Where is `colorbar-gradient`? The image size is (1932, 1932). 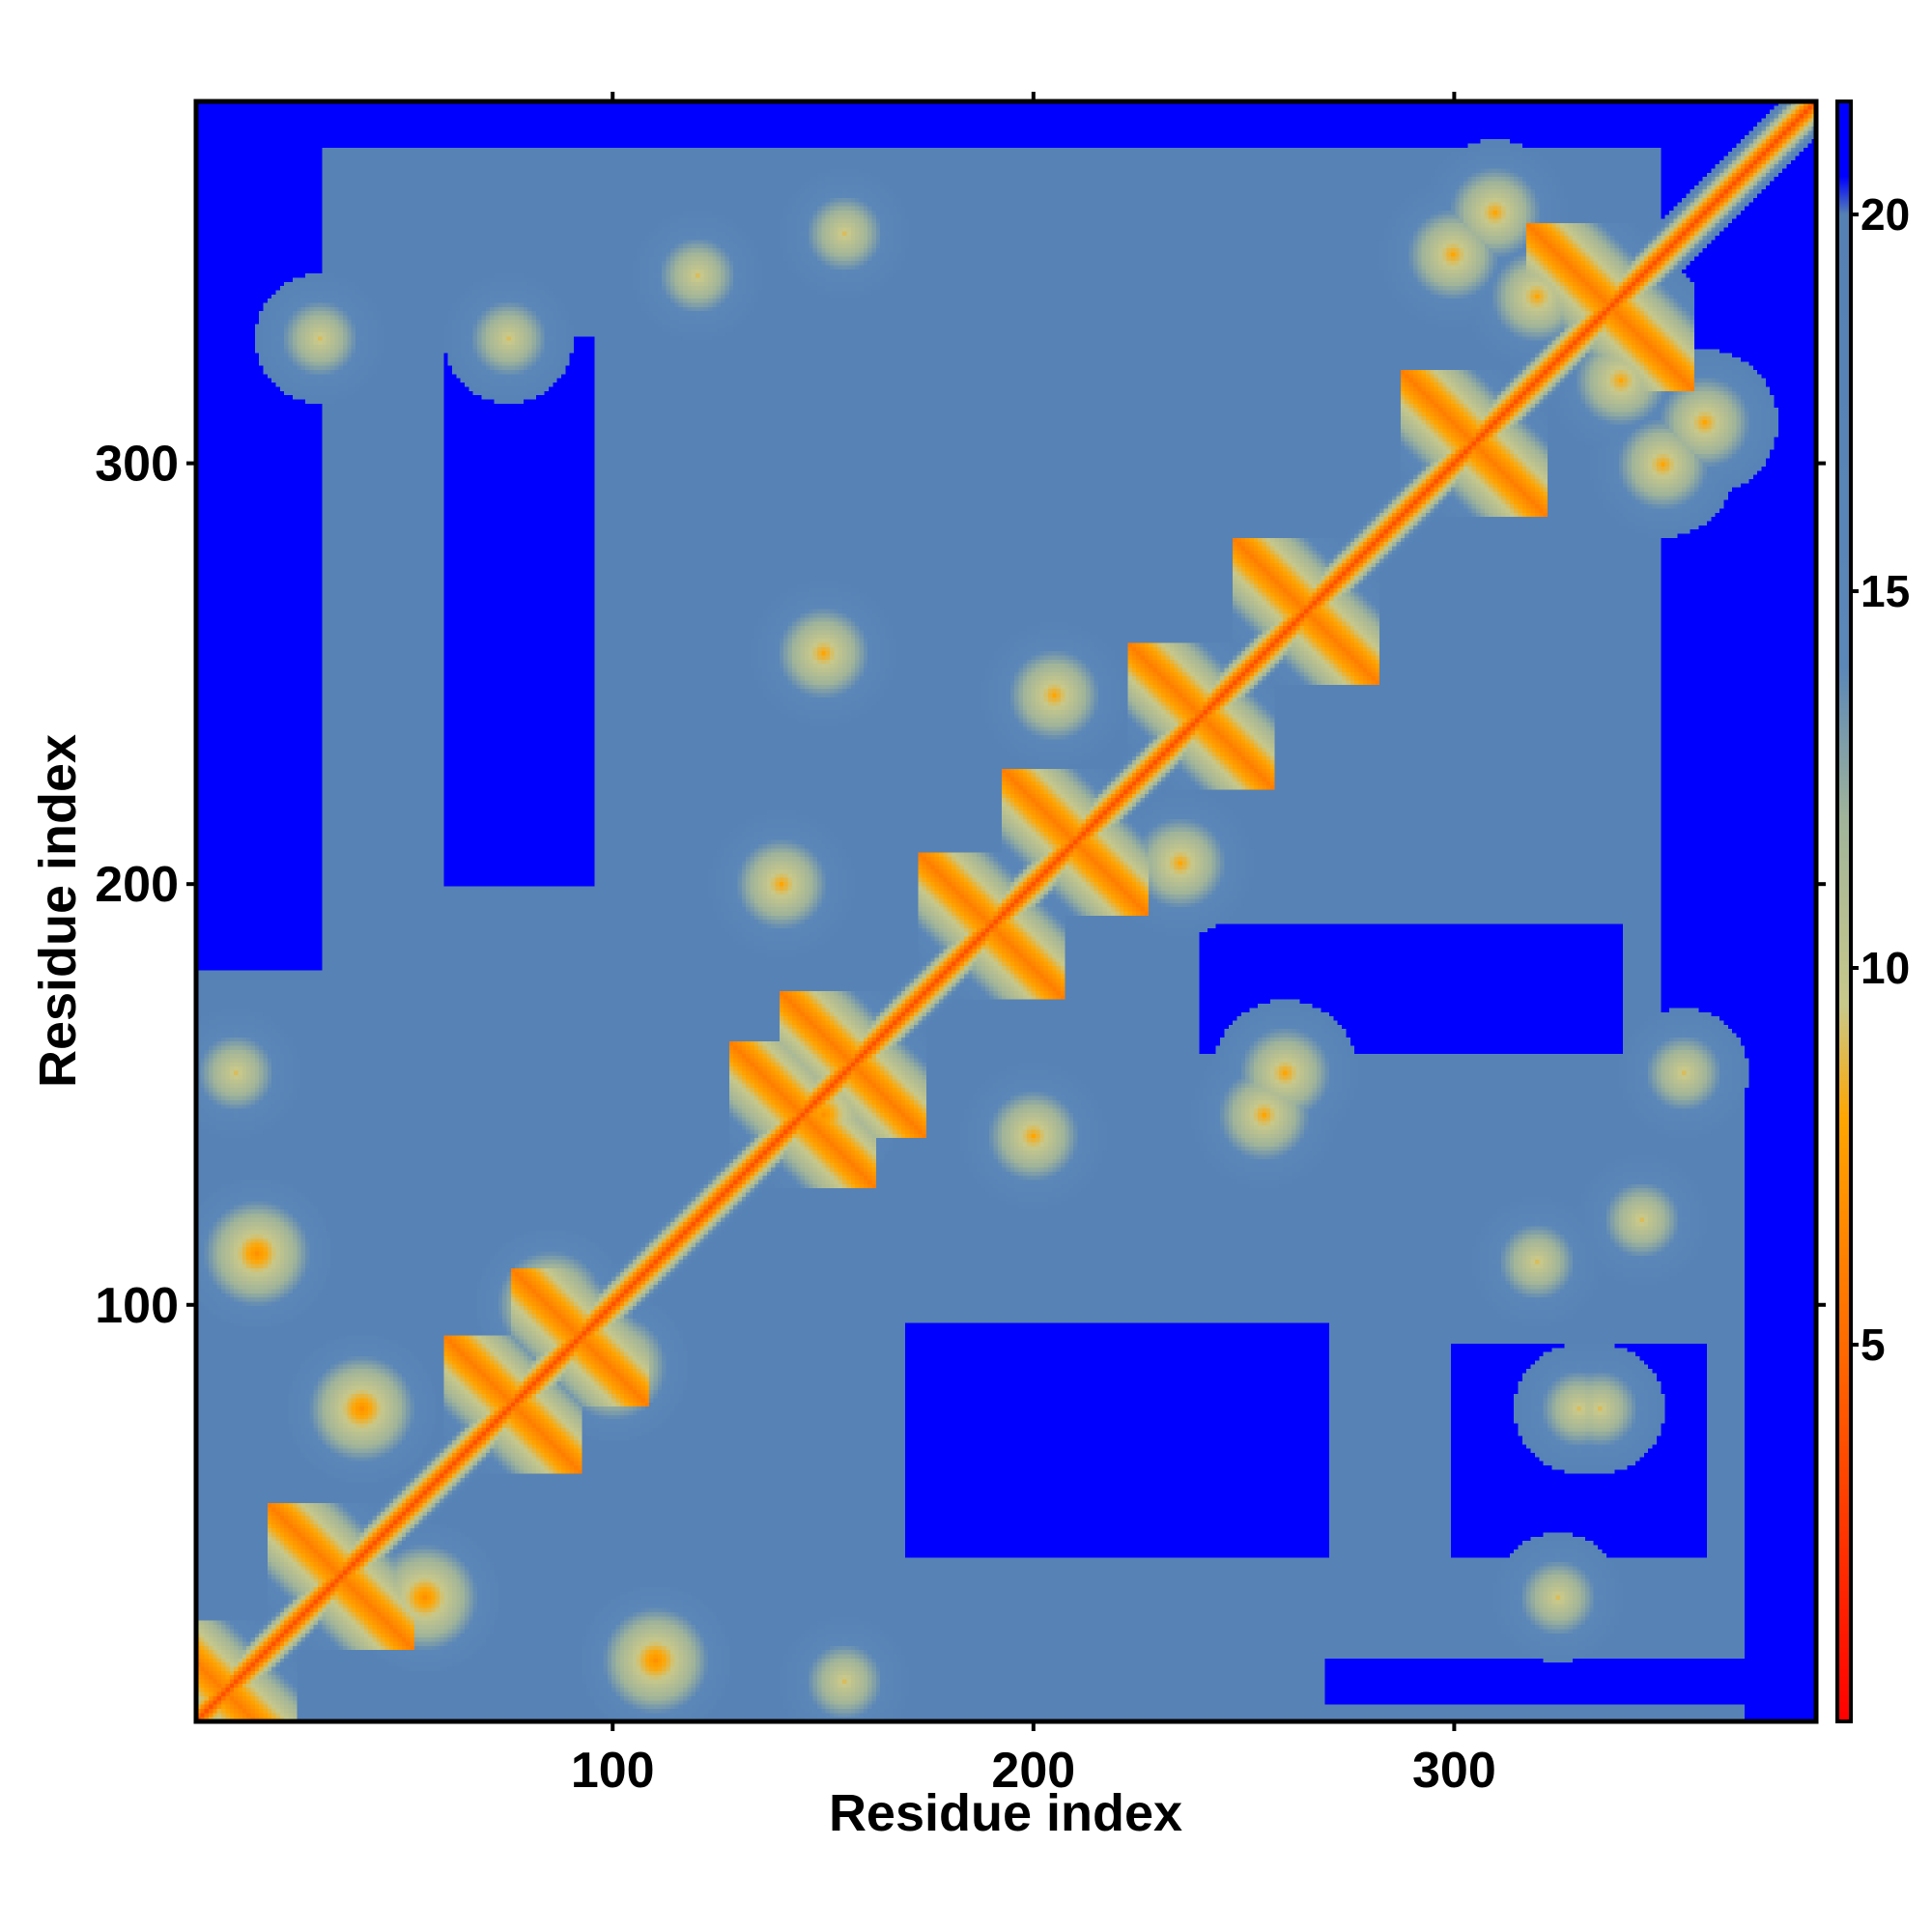 colorbar-gradient is located at coordinates (1844, 911).